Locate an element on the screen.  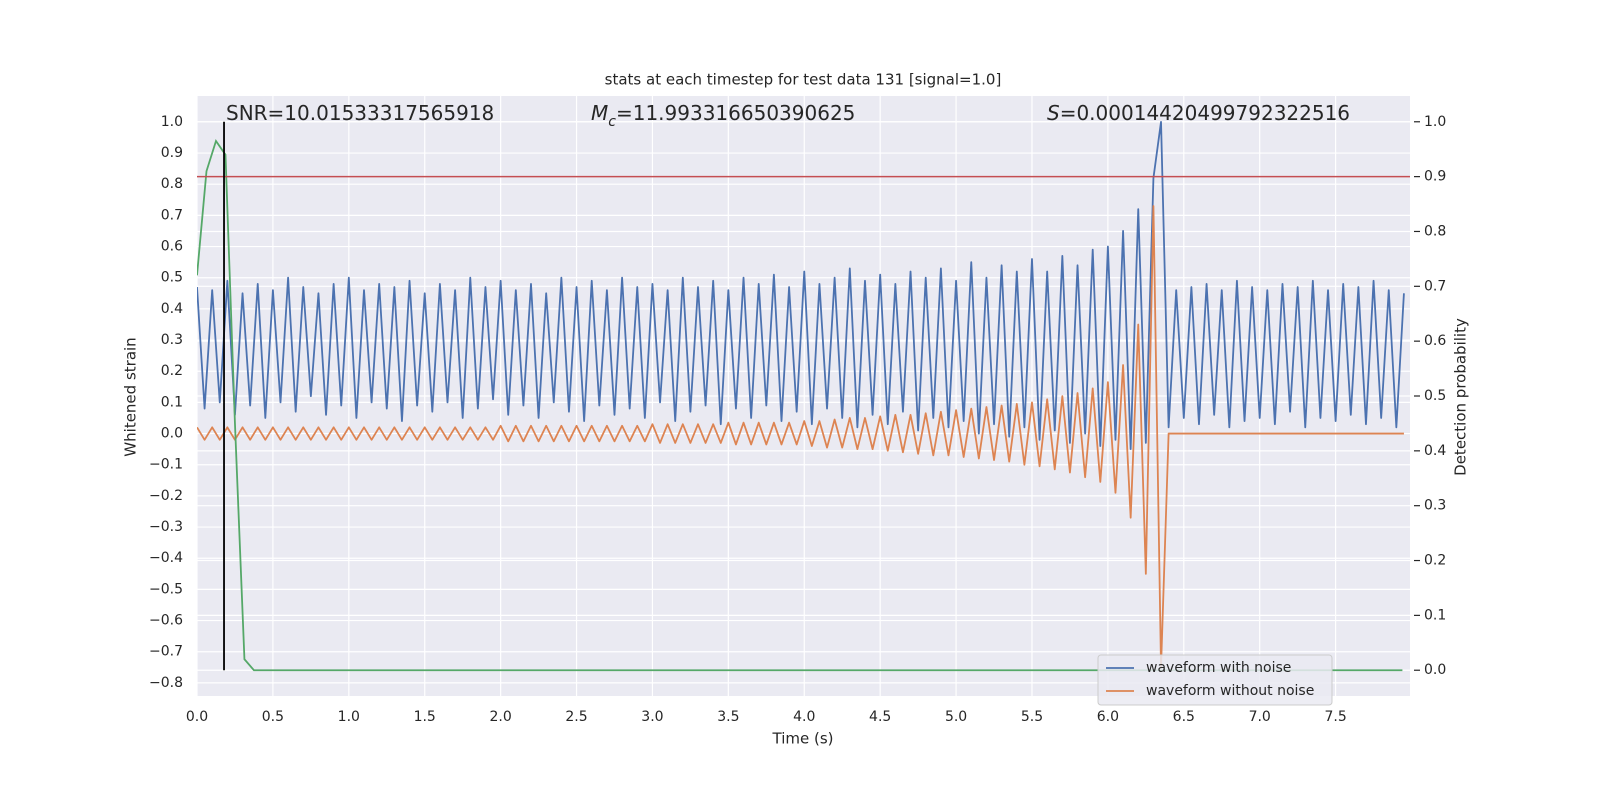
y2-axis-label: Detection probability is located at coordinates (1461, 397).